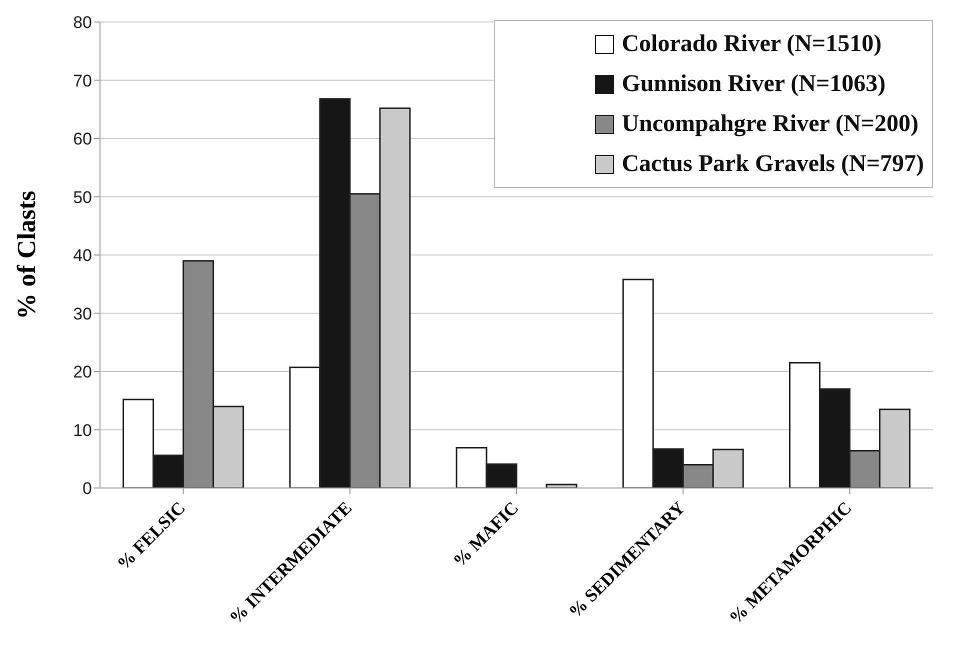  I want to click on y-axis-title: % of Clasts, so click(27, 255).